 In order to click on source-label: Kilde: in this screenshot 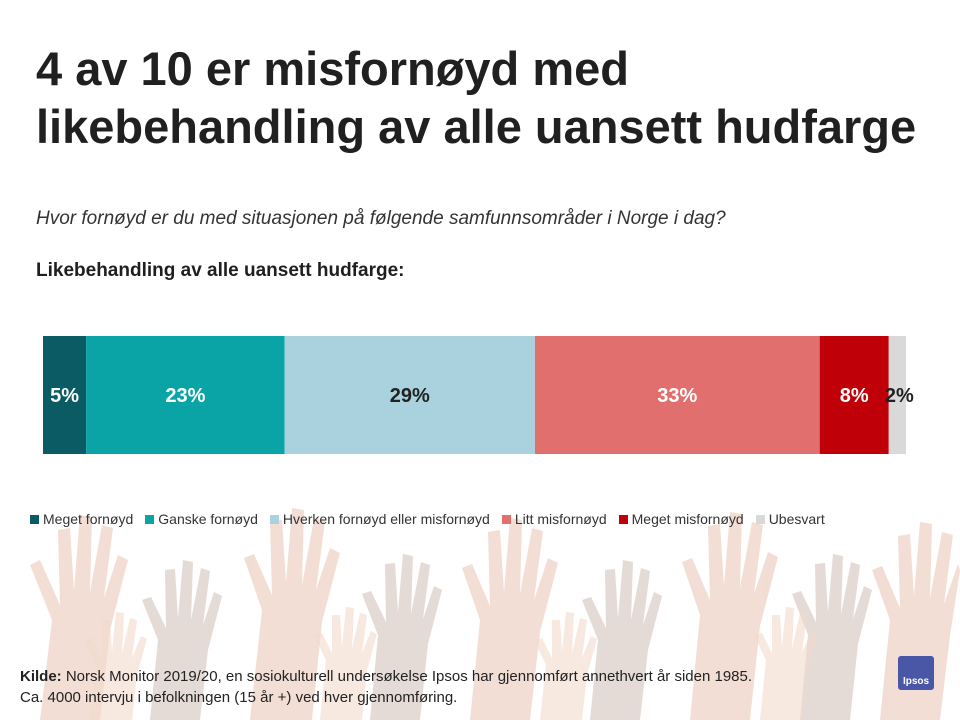, I will do `click(41, 676)`.